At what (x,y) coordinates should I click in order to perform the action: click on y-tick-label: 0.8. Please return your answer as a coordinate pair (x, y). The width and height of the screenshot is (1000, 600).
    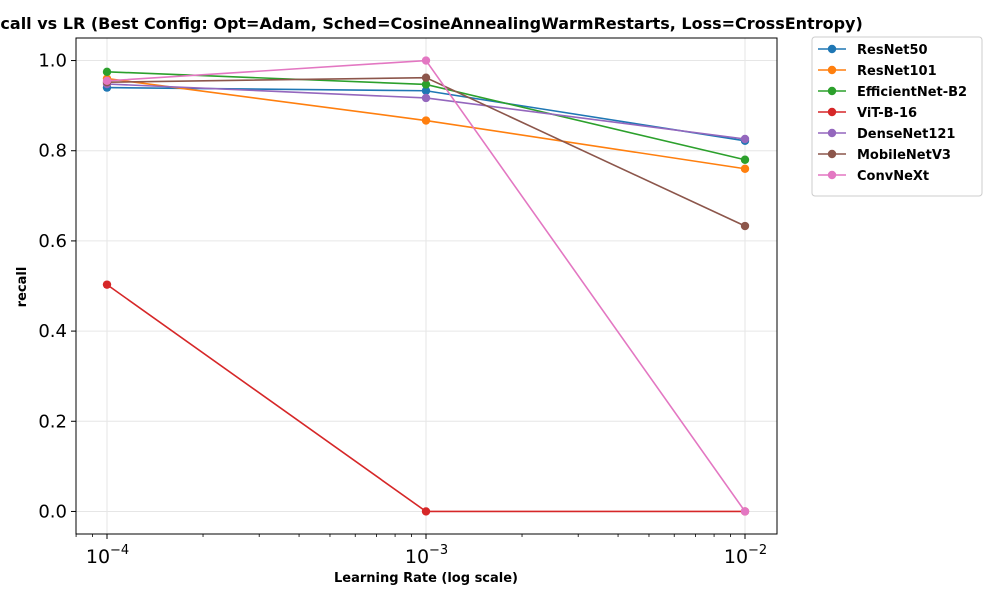
    Looking at the image, I should click on (52, 151).